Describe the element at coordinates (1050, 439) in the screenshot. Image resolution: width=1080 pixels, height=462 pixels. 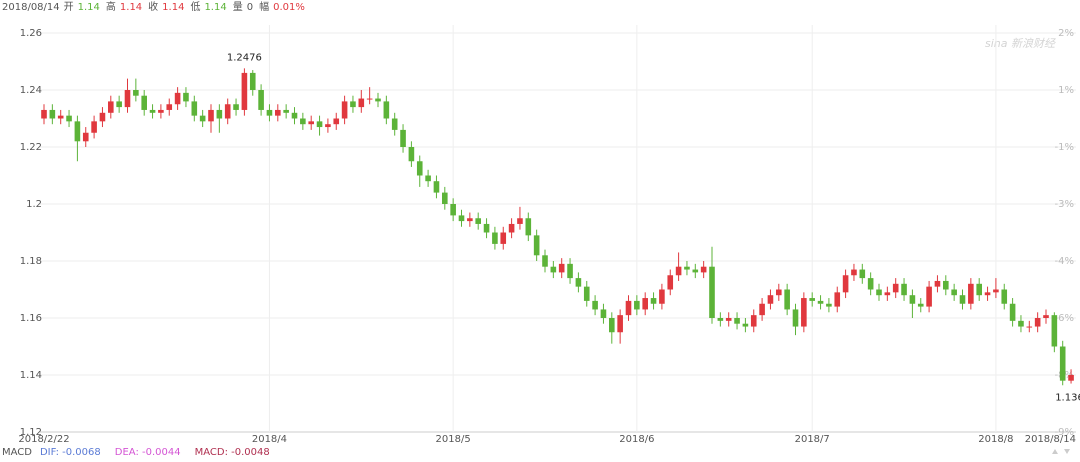
I see `x-tick-label: 2018/8/14` at that location.